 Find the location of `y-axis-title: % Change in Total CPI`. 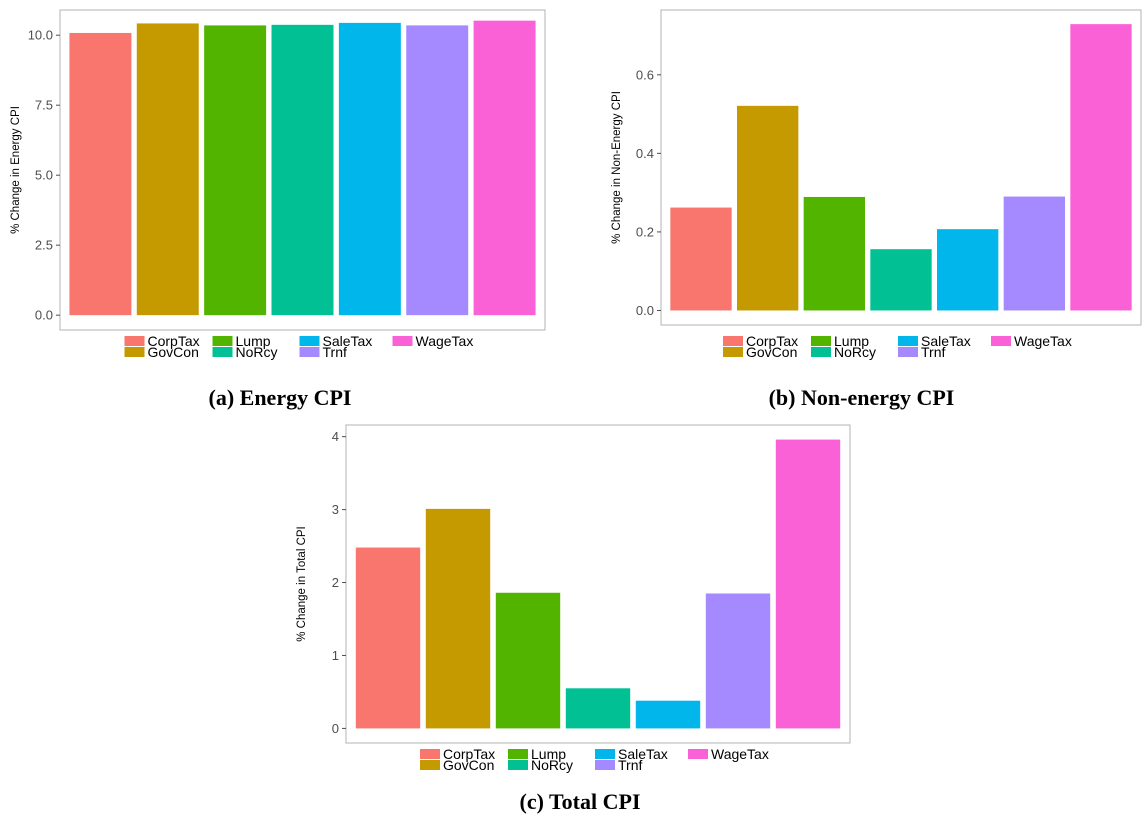

y-axis-title: % Change in Total CPI is located at coordinates (302, 584).